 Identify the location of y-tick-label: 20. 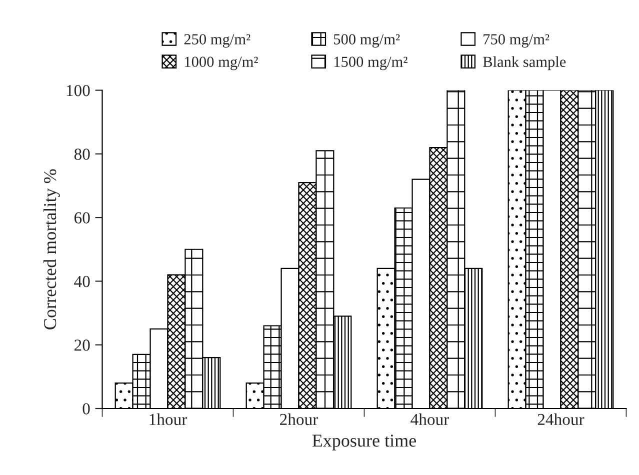
(82, 345).